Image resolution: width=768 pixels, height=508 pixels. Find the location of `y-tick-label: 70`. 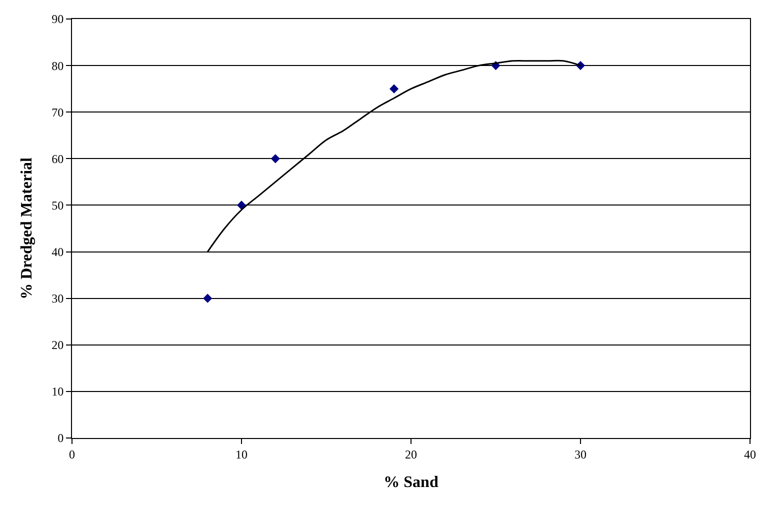

y-tick-label: 70 is located at coordinates (58, 112).